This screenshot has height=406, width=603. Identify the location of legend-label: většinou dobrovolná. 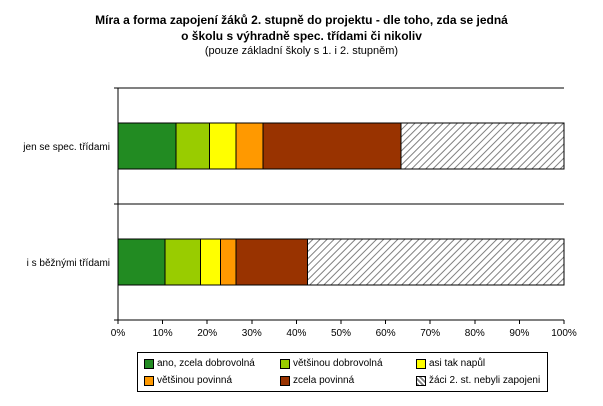
(338, 363).